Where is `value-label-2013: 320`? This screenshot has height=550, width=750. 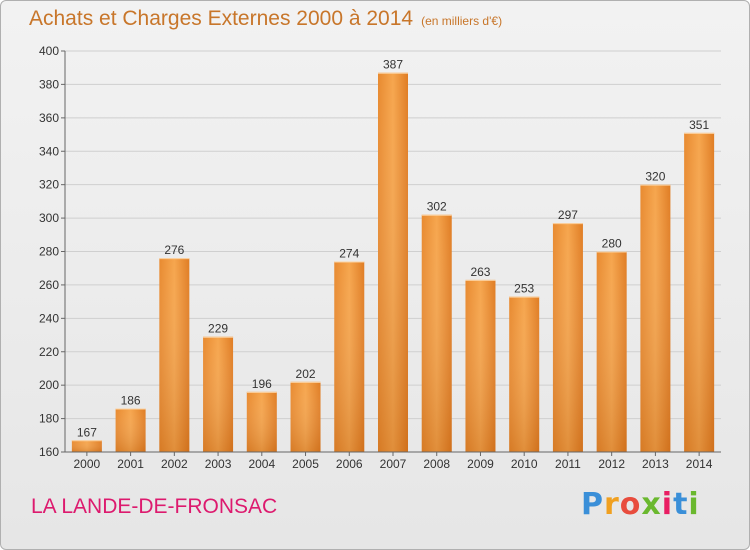 value-label-2013: 320 is located at coordinates (655, 177).